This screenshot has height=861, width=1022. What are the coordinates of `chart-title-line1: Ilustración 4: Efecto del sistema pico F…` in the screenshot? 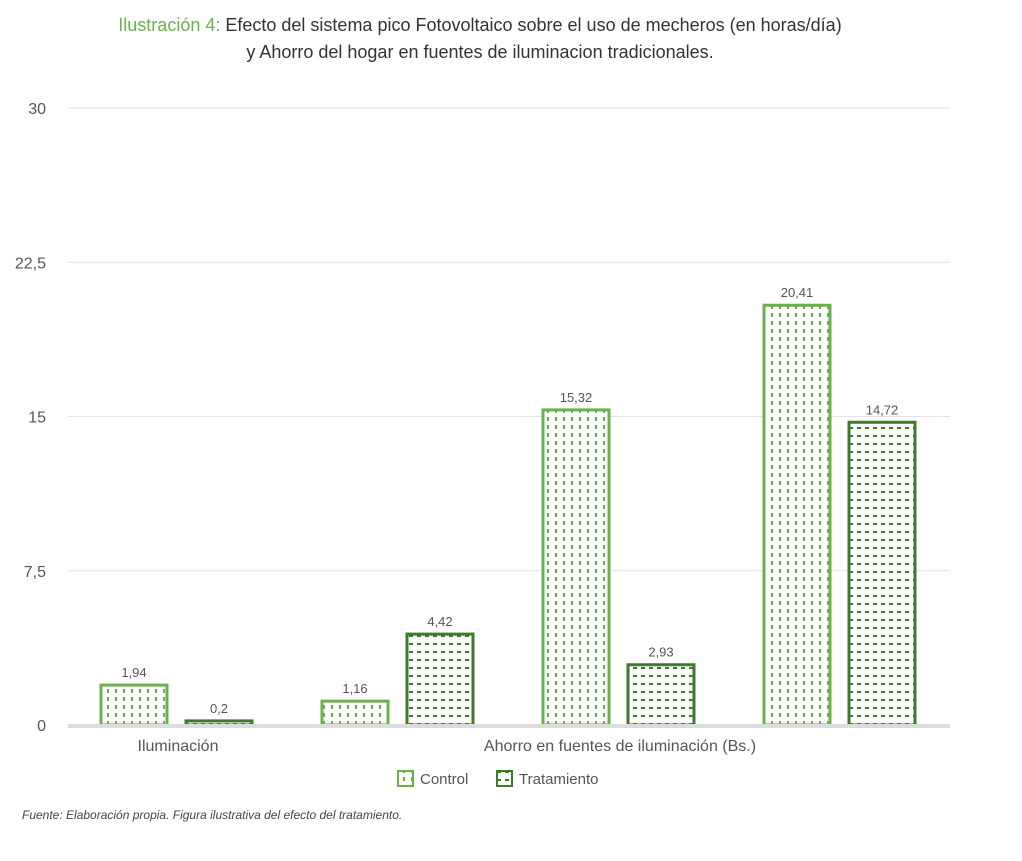 It's located at (480, 25).